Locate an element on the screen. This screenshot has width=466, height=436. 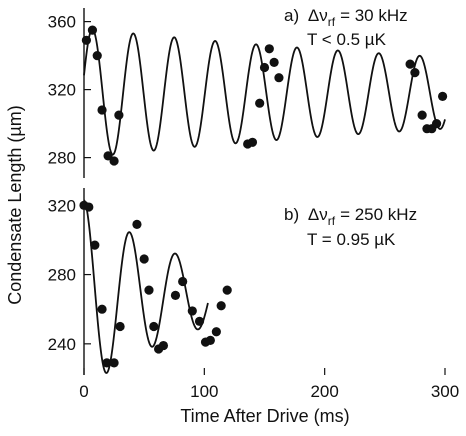
panel-b-annotation-line2: T = 0.95 µK is located at coordinates (351, 239).